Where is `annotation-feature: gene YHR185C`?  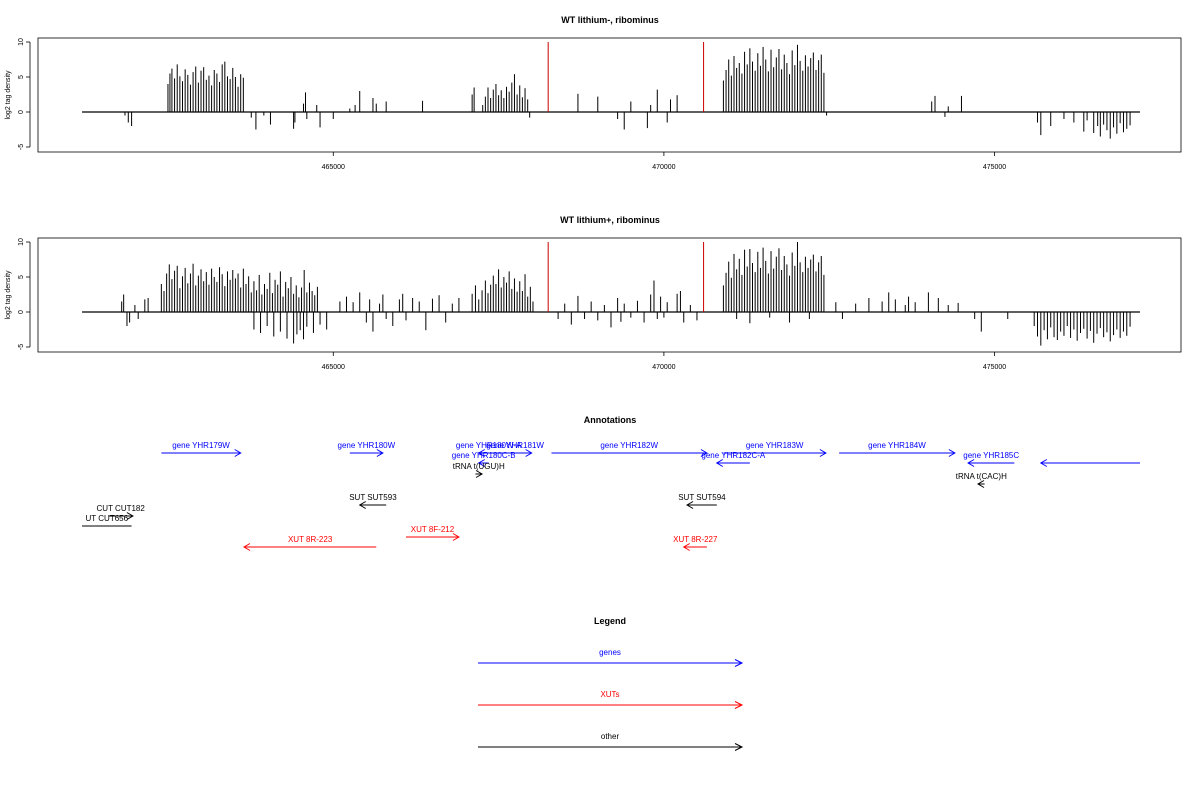
annotation-feature: gene YHR185C is located at coordinates (991, 459).